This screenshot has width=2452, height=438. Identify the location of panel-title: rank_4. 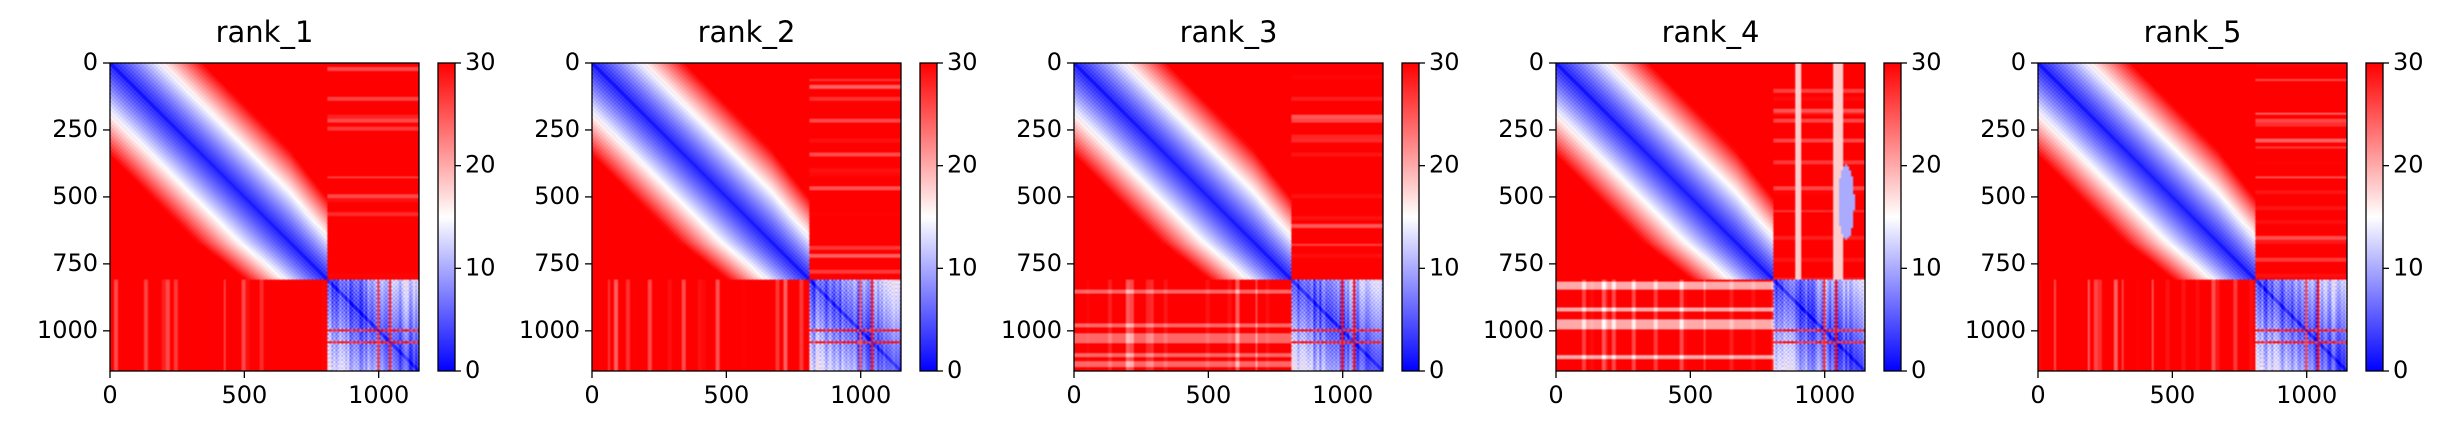
(1711, 32).